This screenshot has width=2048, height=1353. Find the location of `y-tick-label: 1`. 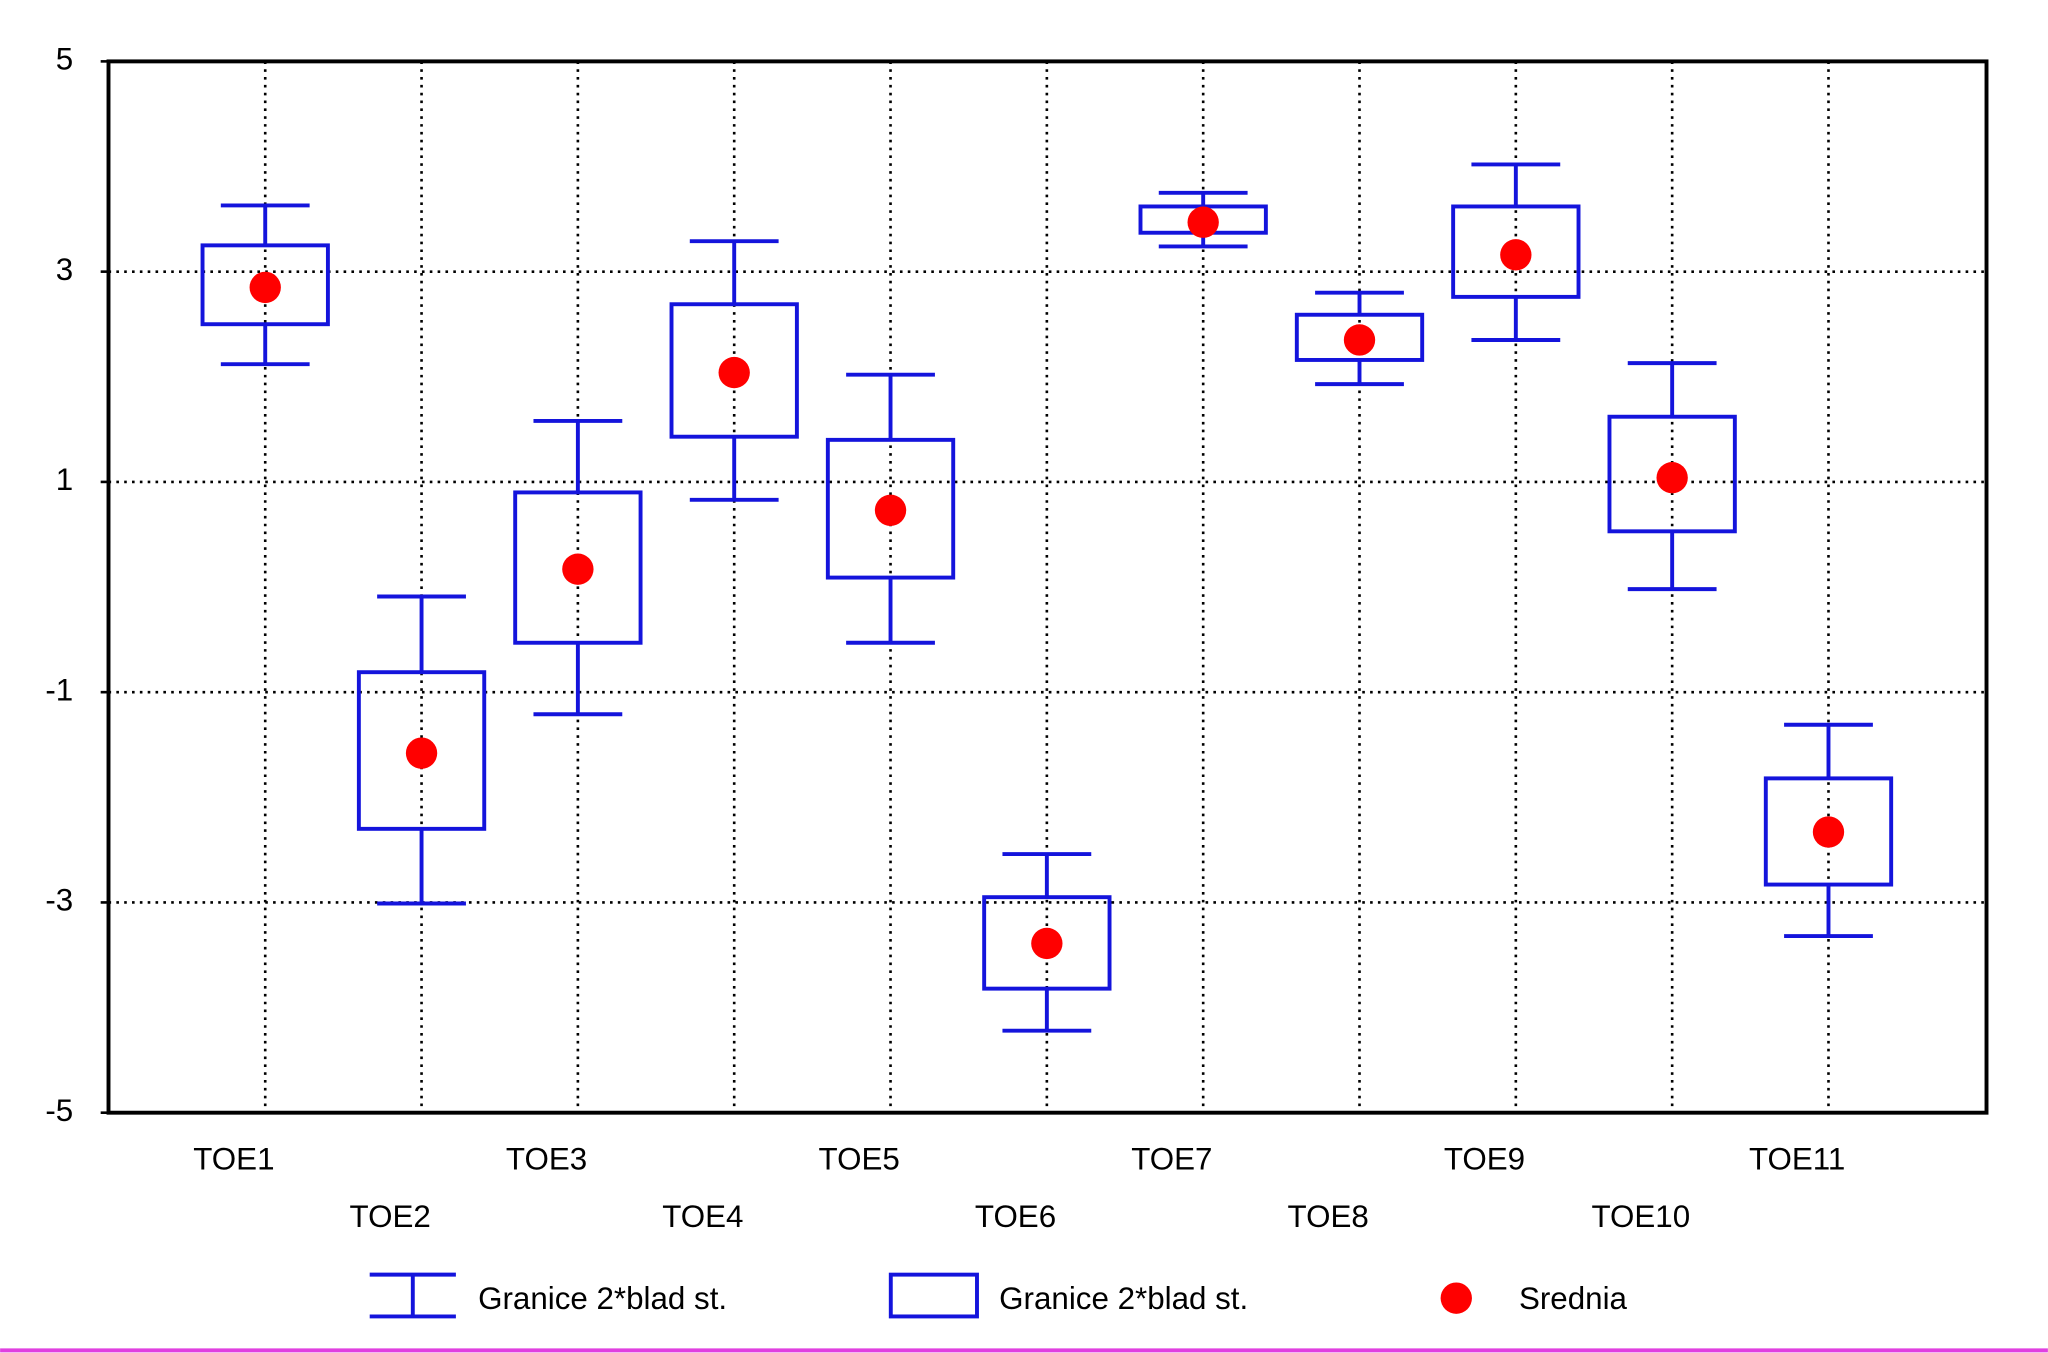

y-tick-label: 1 is located at coordinates (64, 479).